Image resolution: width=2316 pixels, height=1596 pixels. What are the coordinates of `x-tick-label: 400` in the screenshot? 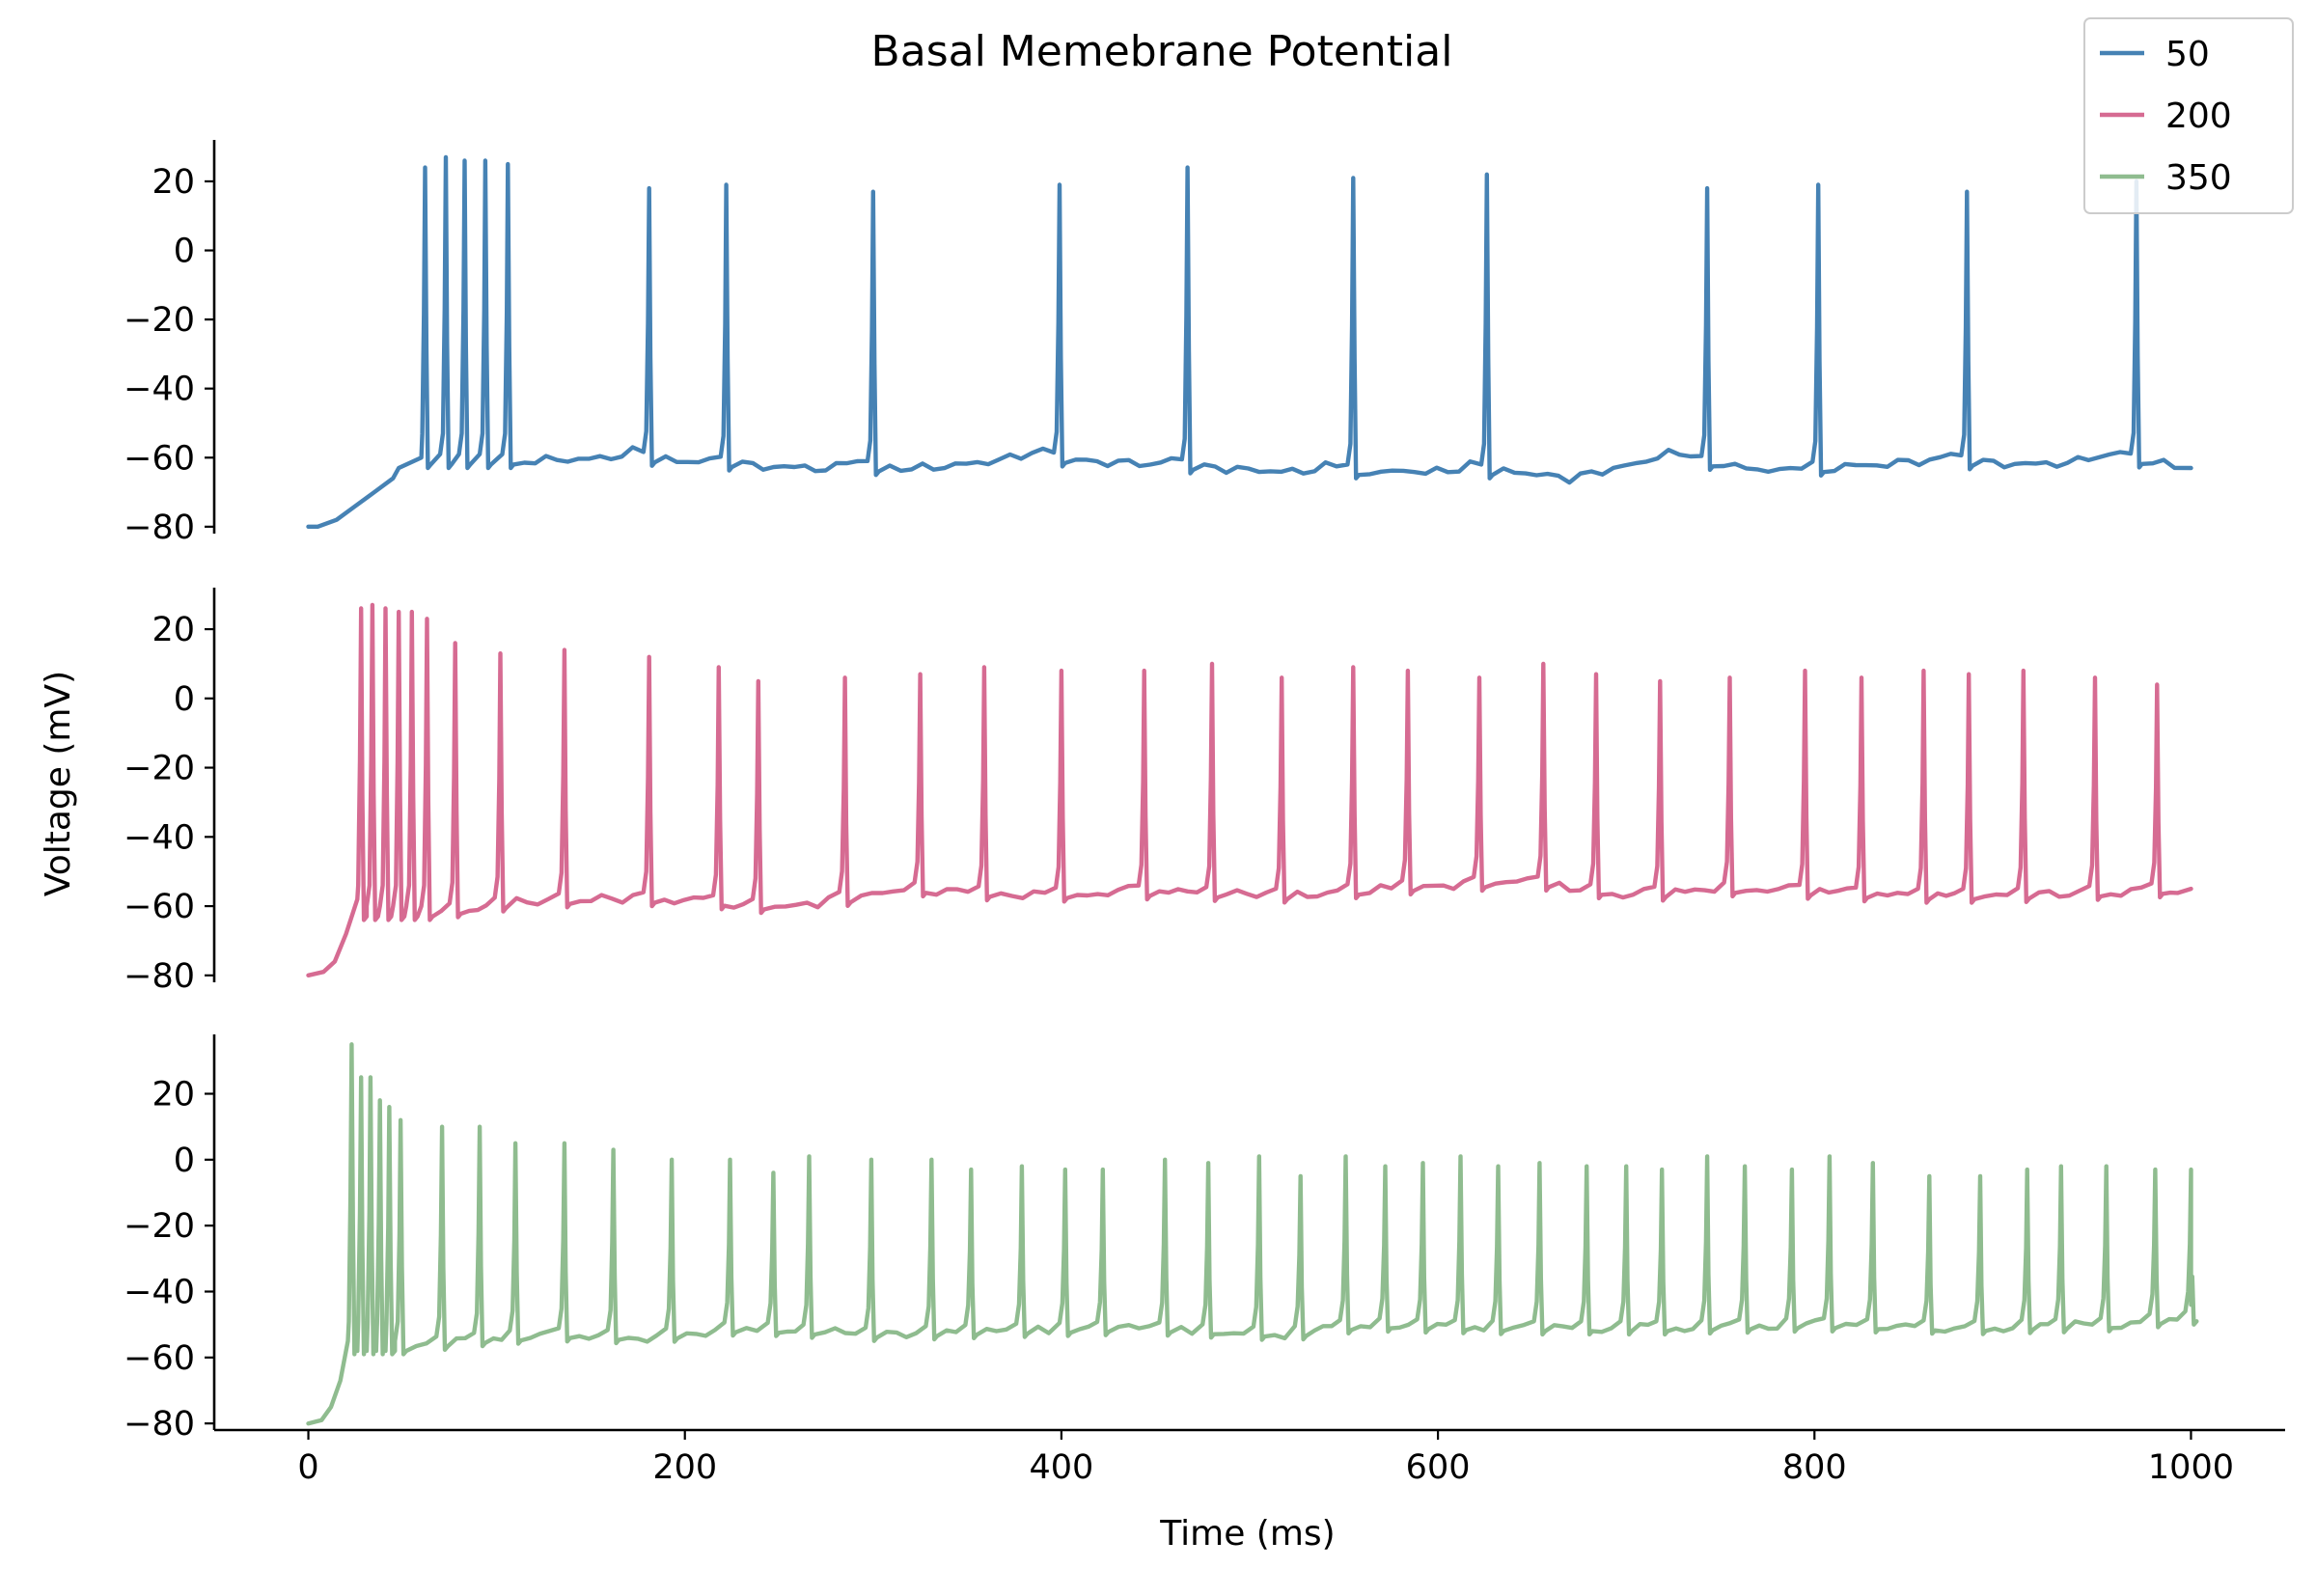 It's located at (1062, 1468).